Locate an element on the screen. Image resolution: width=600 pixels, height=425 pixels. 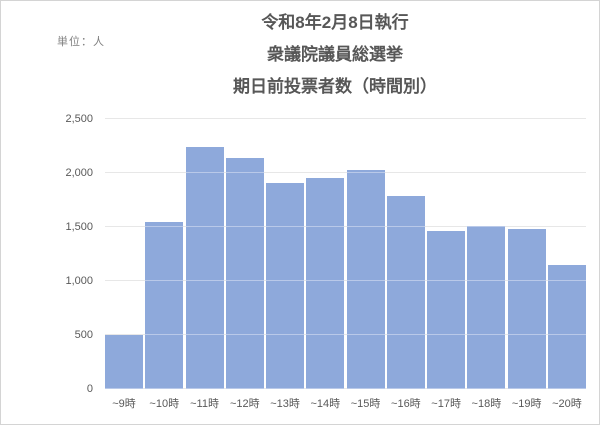
bar-column: ~12時 is located at coordinates (244, 264).